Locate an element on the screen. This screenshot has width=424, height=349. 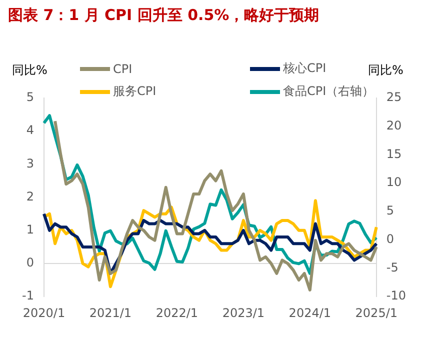
x-tick-label: 2025/1 is located at coordinates (376, 313).